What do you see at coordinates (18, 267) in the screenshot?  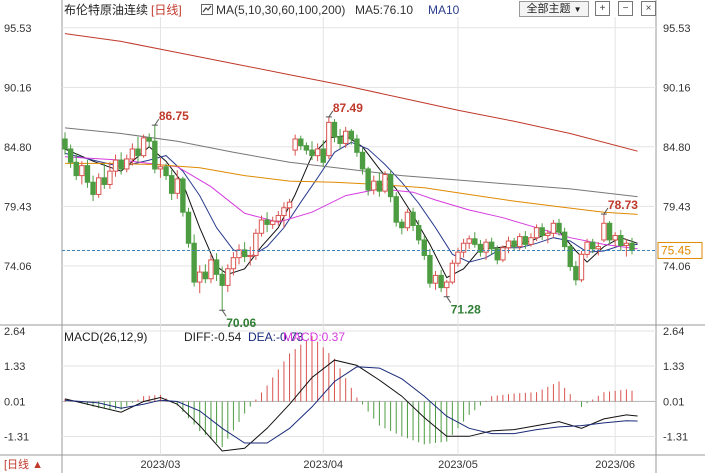 I see `price-tick-label-left: 74.06` at bounding box center [18, 267].